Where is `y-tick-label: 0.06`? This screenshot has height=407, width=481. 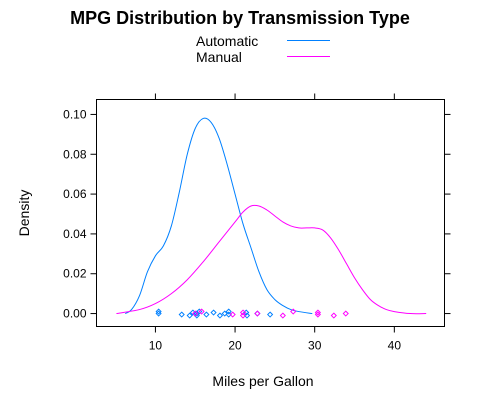
y-tick-label: 0.06 is located at coordinates (75, 194).